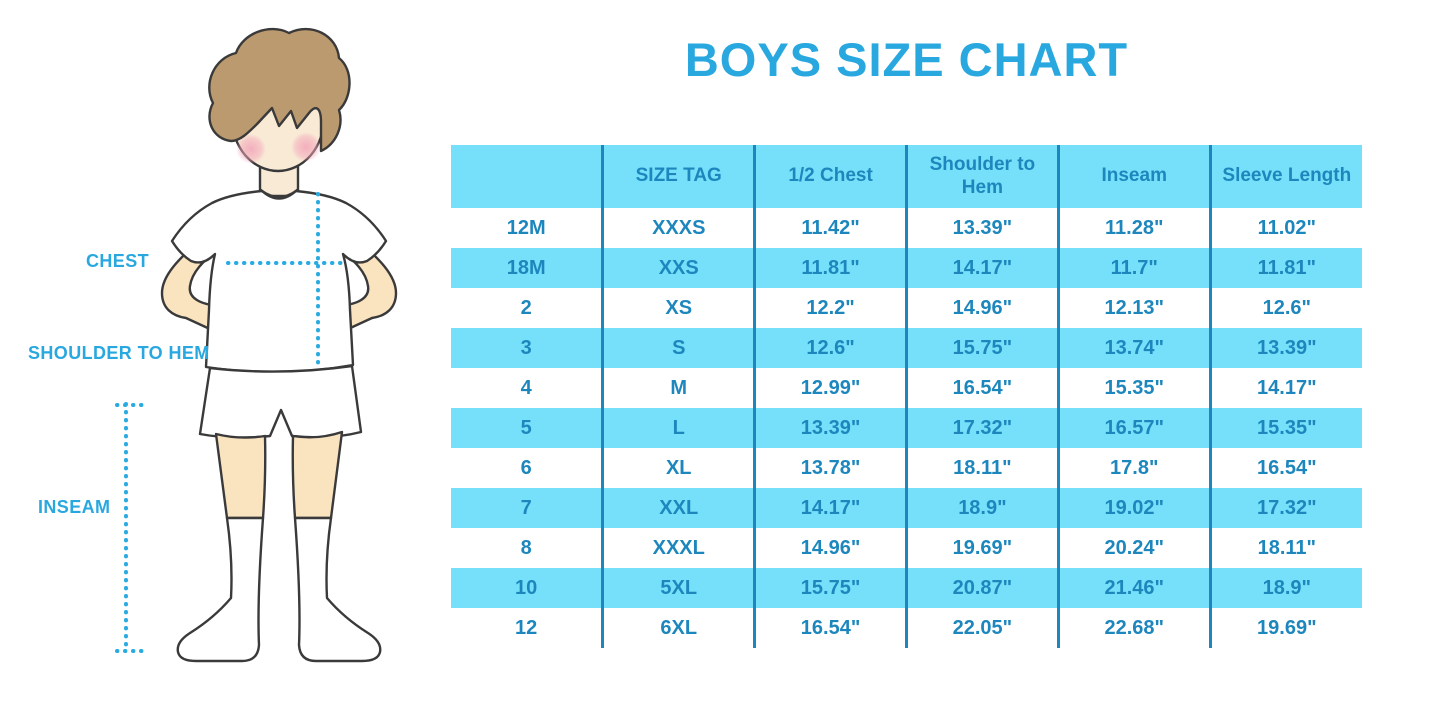 This screenshot has height=723, width=1445. What do you see at coordinates (1135, 588) in the screenshot?
I see `table-cell: 21.46"` at bounding box center [1135, 588].